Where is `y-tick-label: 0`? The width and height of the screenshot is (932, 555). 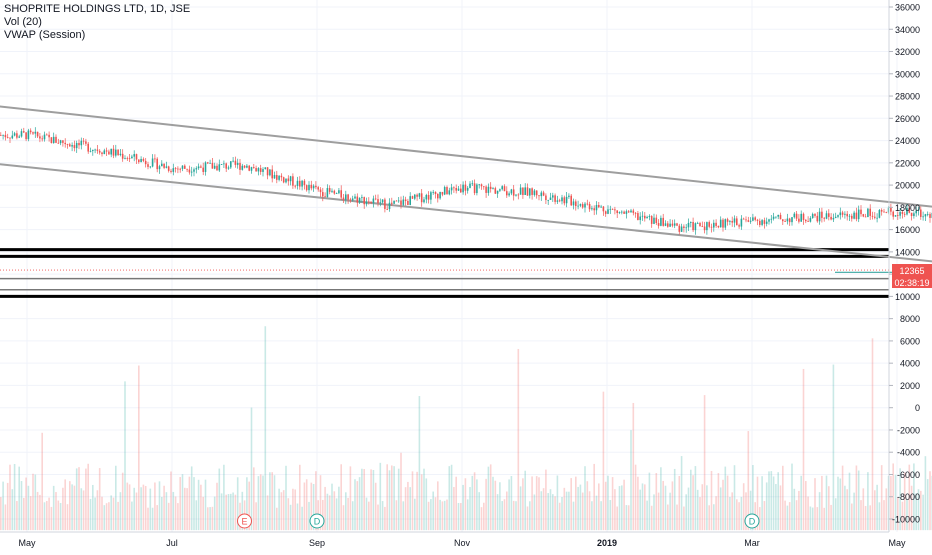
y-tick-label: 0 is located at coordinates (917, 408).